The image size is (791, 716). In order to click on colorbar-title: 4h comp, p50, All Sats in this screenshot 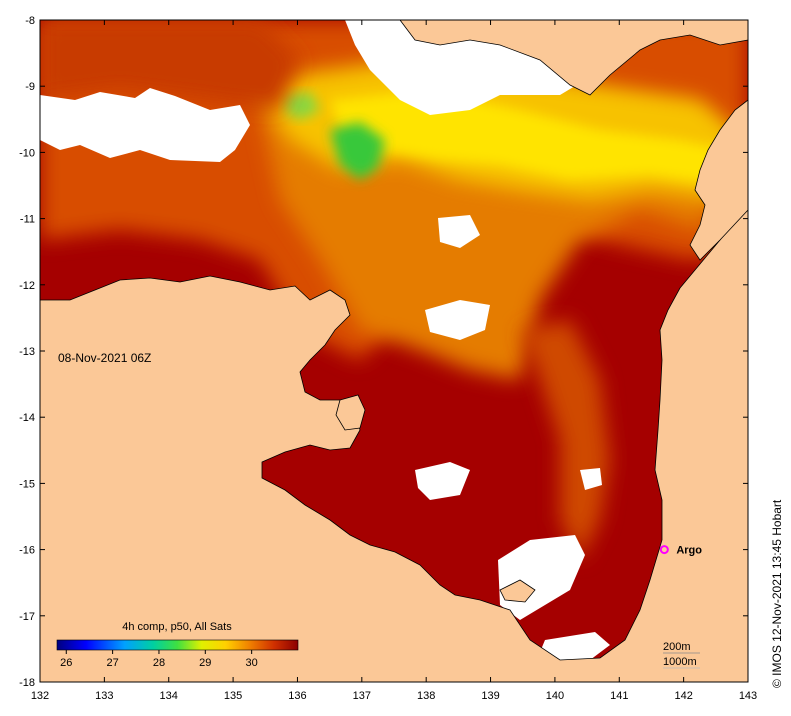, I will do `click(177, 627)`.